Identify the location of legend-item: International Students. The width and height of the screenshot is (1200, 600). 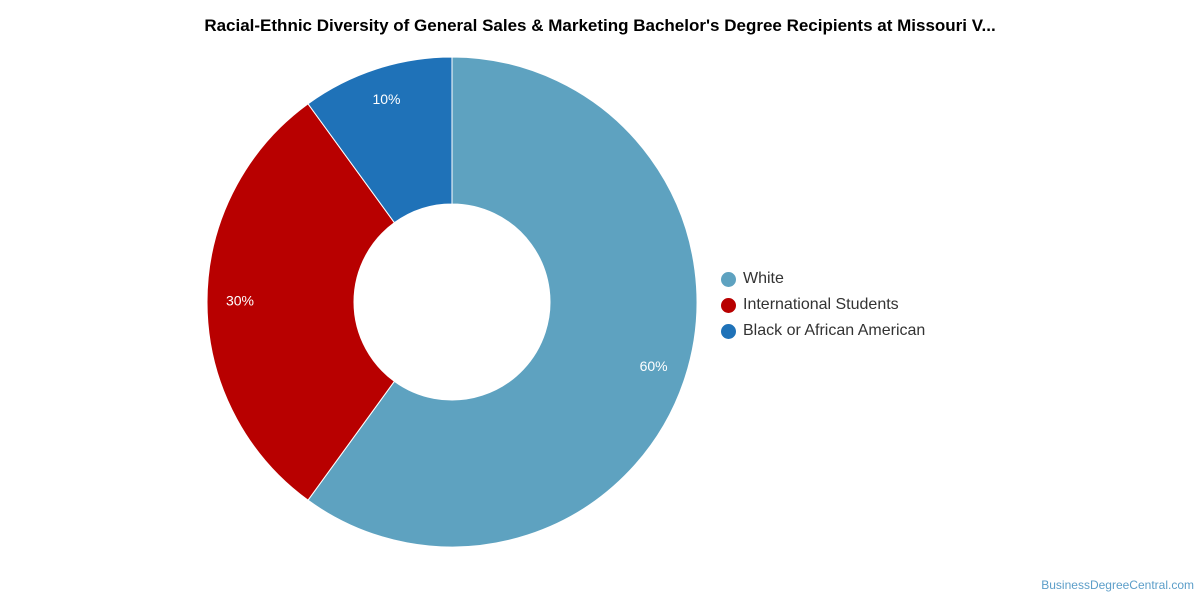
(823, 305).